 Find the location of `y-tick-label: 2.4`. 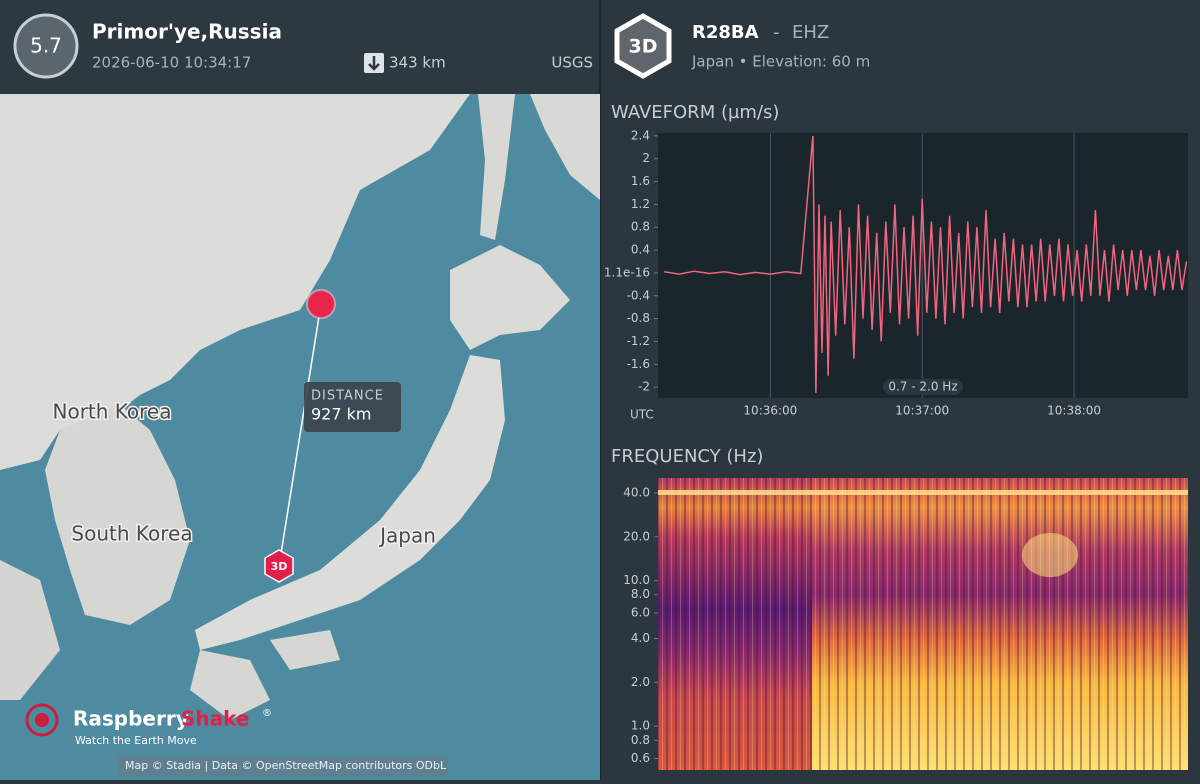

y-tick-label: 2.4 is located at coordinates (640, 135).